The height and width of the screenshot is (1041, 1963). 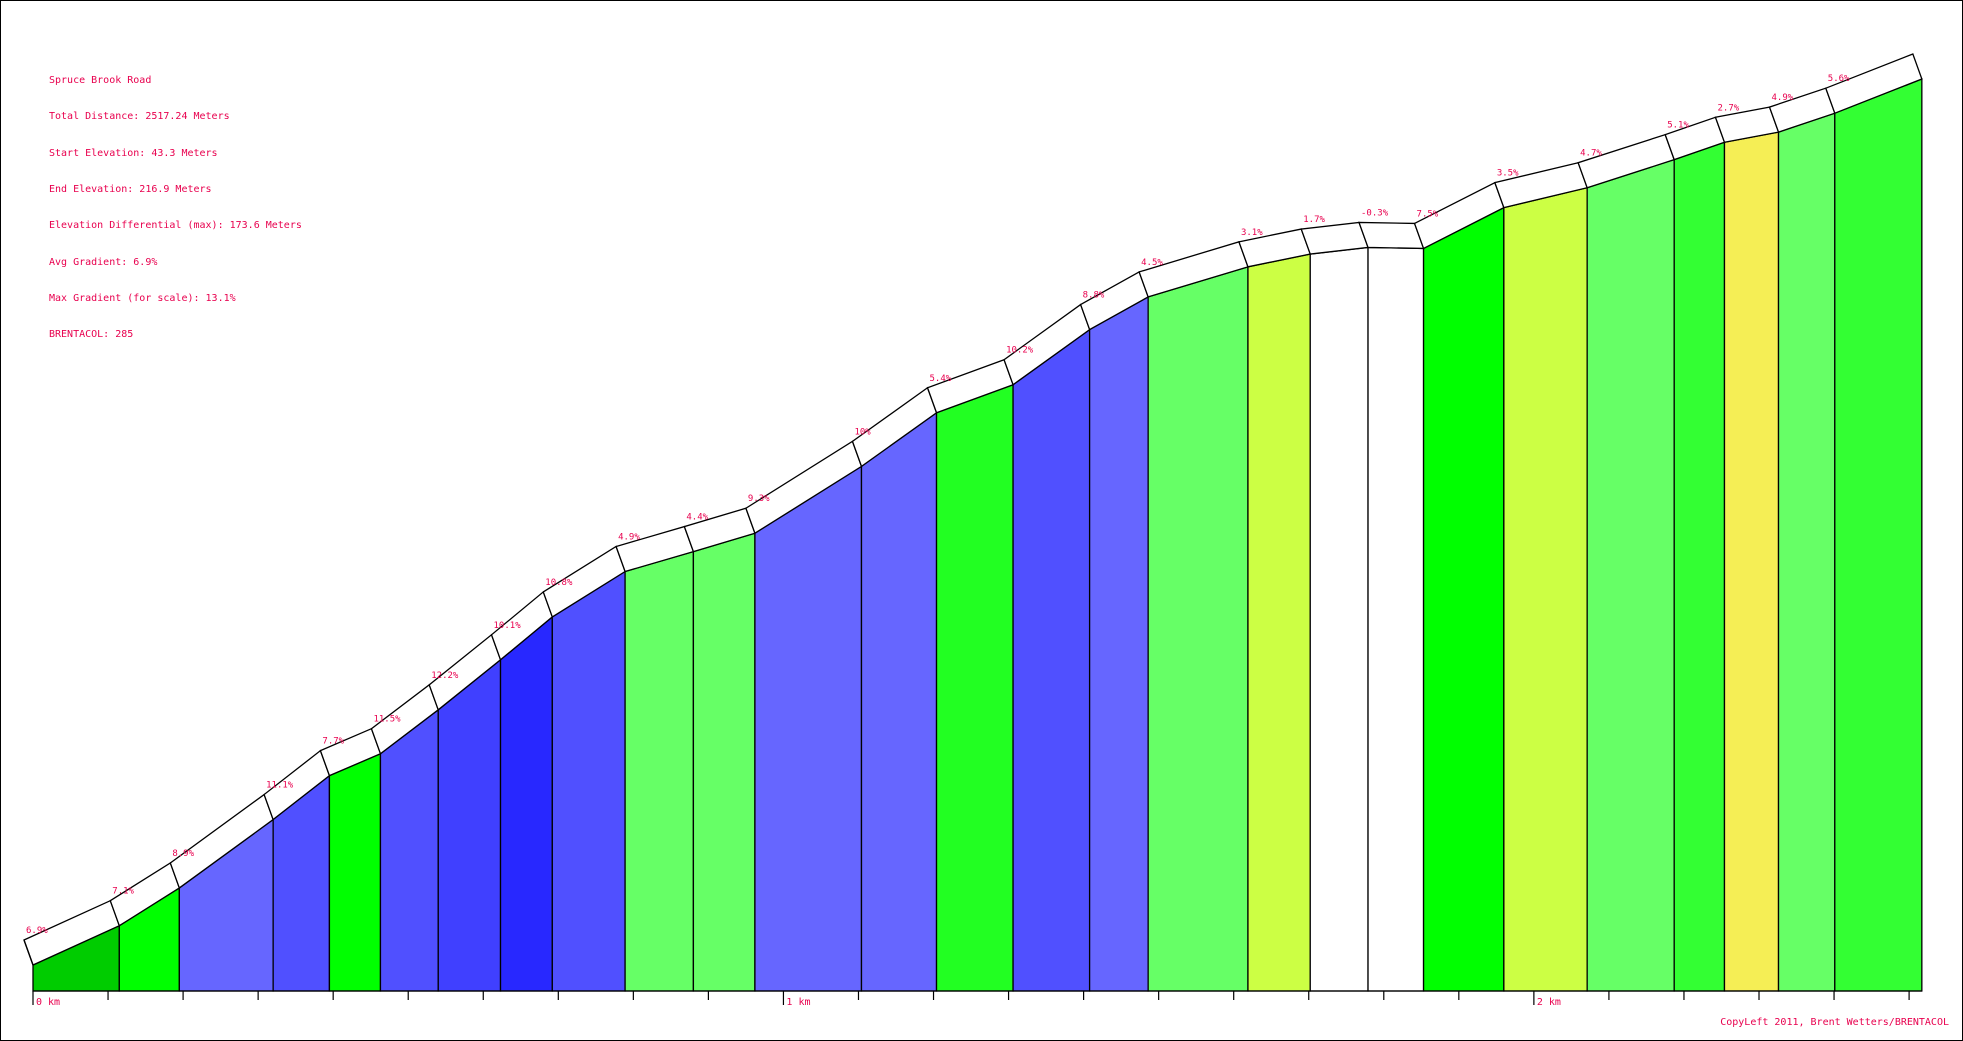 What do you see at coordinates (445, 676) in the screenshot?
I see `gradient-label-6: 12.2%` at bounding box center [445, 676].